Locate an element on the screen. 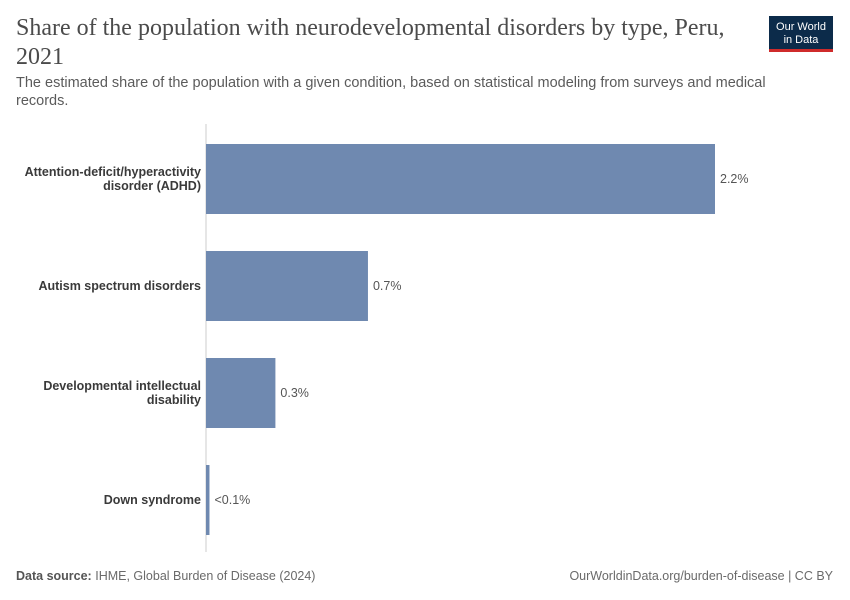 This screenshot has height=600, width=850. owid-logo: Our World in Data is located at coordinates (801, 34).